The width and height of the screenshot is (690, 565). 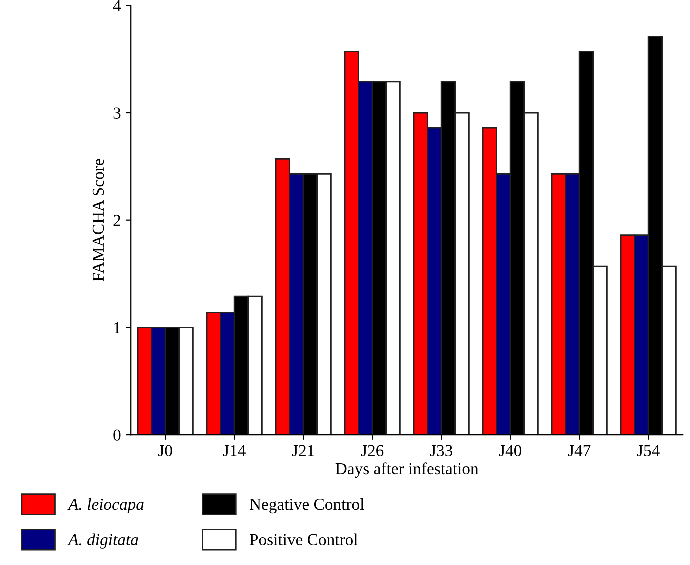 What do you see at coordinates (307, 506) in the screenshot?
I see `legend-label: Negative Control` at bounding box center [307, 506].